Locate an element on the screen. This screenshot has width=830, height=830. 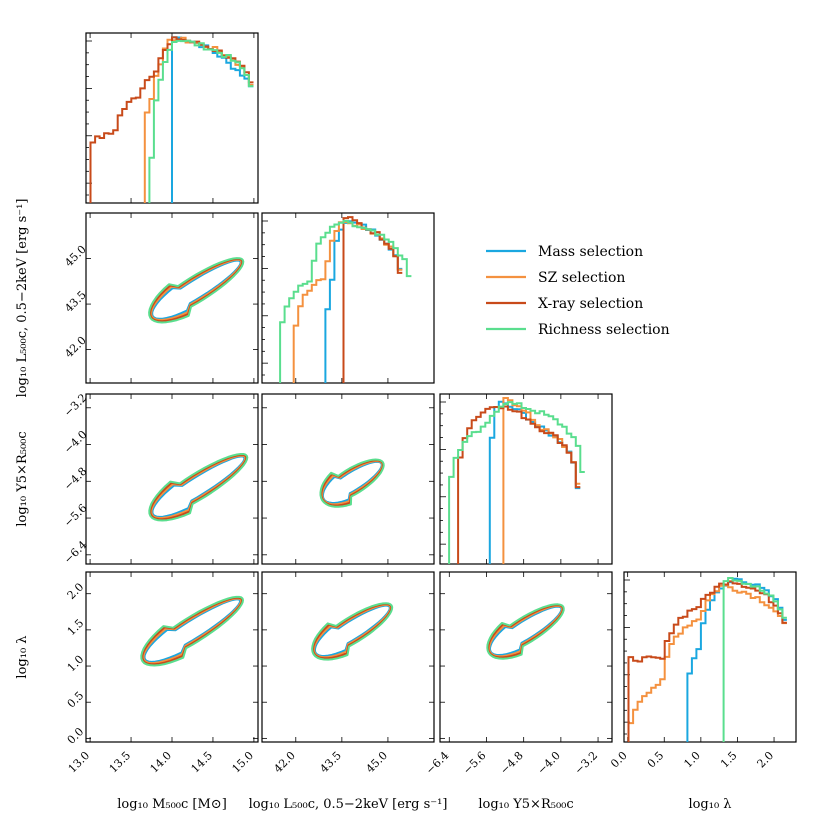
x-axis-label-ysz: log₁₀ Y5×R₅₀₀c is located at coordinates (525, 804).